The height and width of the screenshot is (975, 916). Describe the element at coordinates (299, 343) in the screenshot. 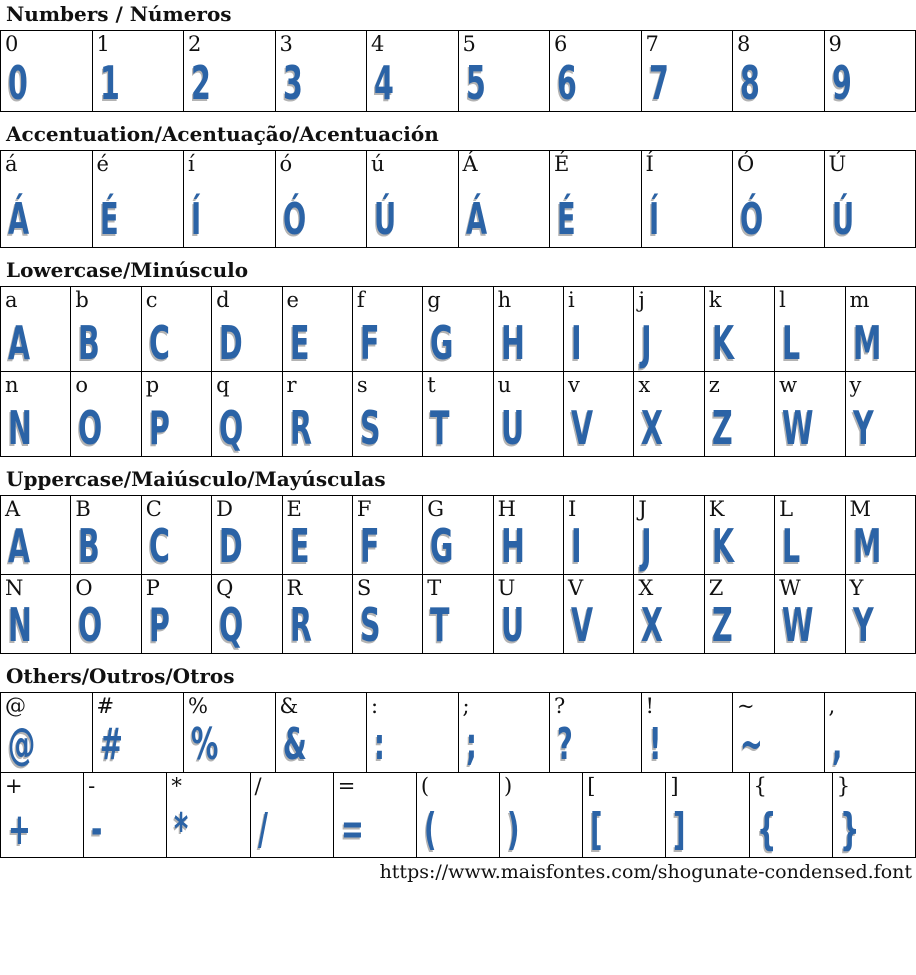

I see `cell-glyph-sample: e` at that location.